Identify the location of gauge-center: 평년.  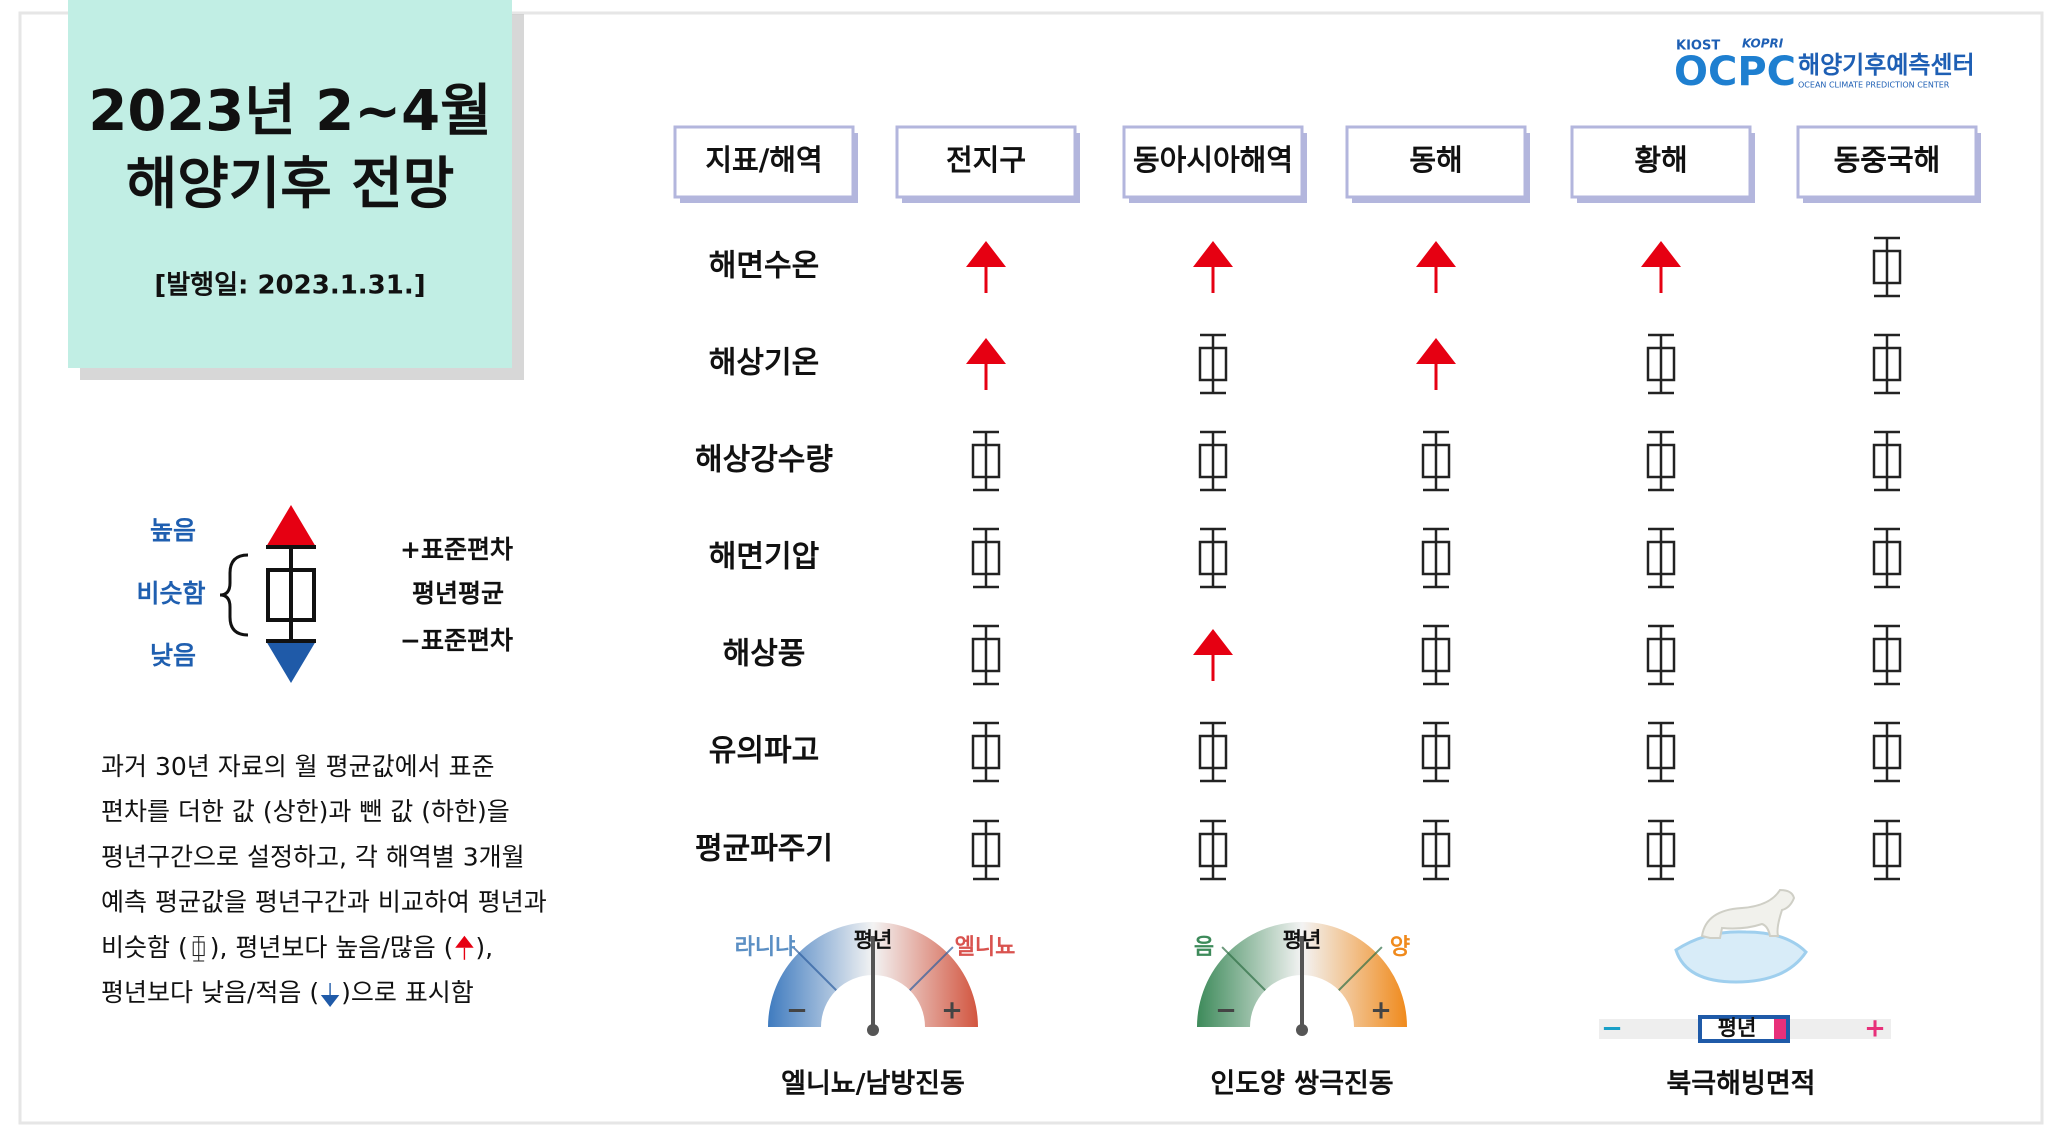
(1302, 940).